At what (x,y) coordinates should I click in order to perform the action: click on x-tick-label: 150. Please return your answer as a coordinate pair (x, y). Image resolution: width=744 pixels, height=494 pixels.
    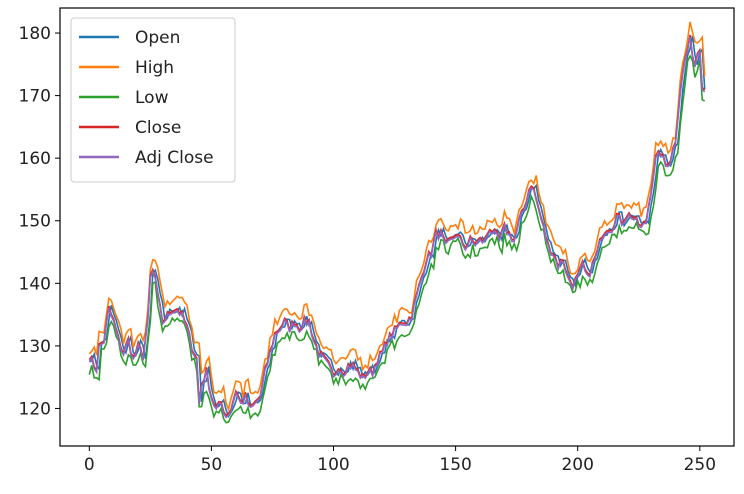
    Looking at the image, I should click on (455, 465).